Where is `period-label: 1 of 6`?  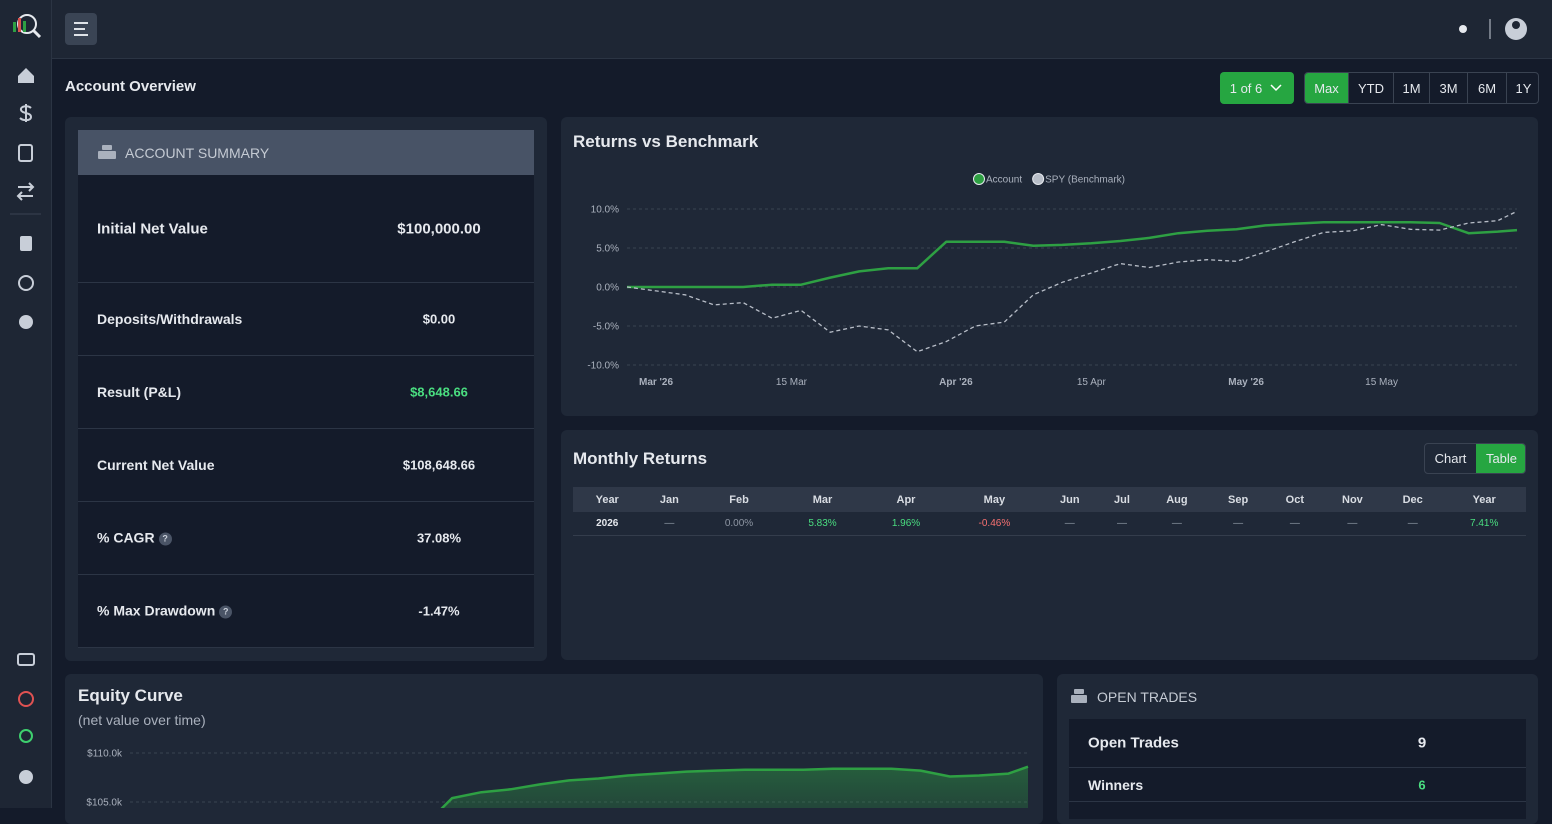
period-label: 1 of 6 is located at coordinates (1246, 88).